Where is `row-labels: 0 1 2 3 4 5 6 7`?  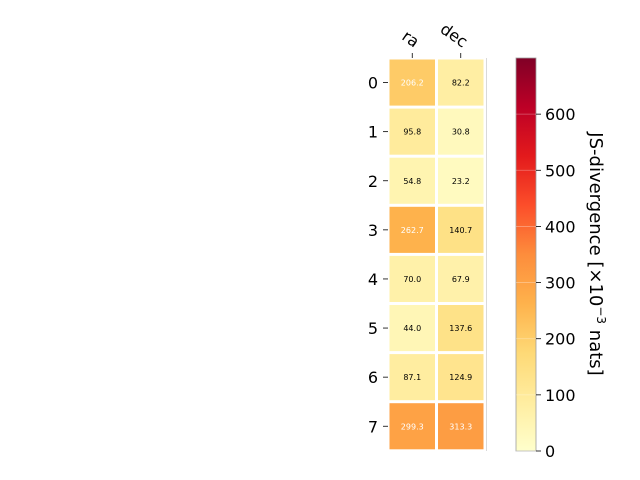 row-labels: 0 1 2 3 4 5 6 7 is located at coordinates (378, 255).